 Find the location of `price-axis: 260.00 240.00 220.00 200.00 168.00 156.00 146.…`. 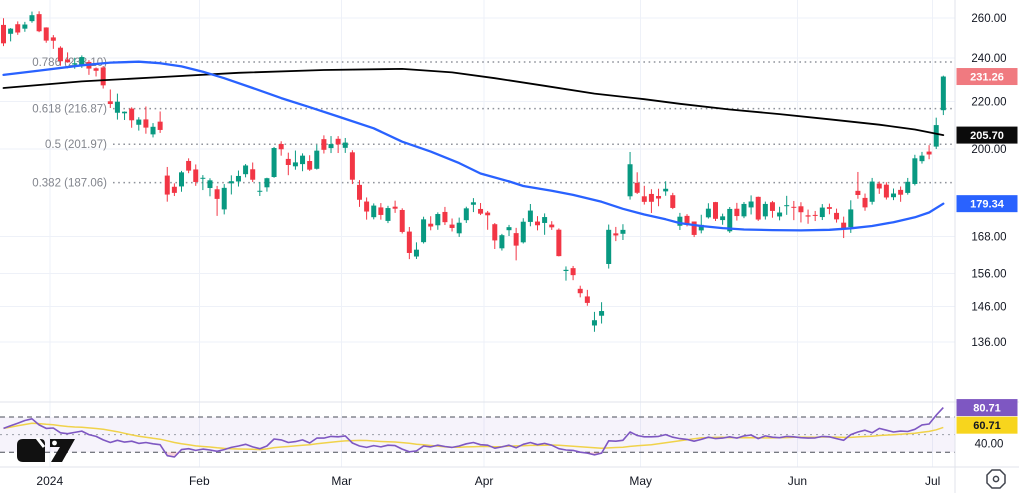

price-axis: 260.00 240.00 220.00 200.00 168.00 156.00 146.… is located at coordinates (987, 231).